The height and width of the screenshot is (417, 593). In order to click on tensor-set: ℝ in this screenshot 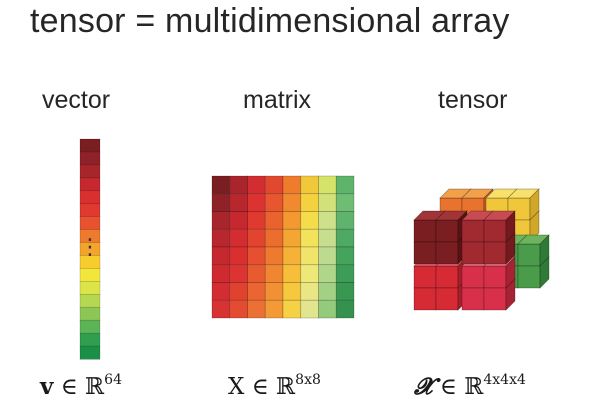, I will do `click(474, 387)`.